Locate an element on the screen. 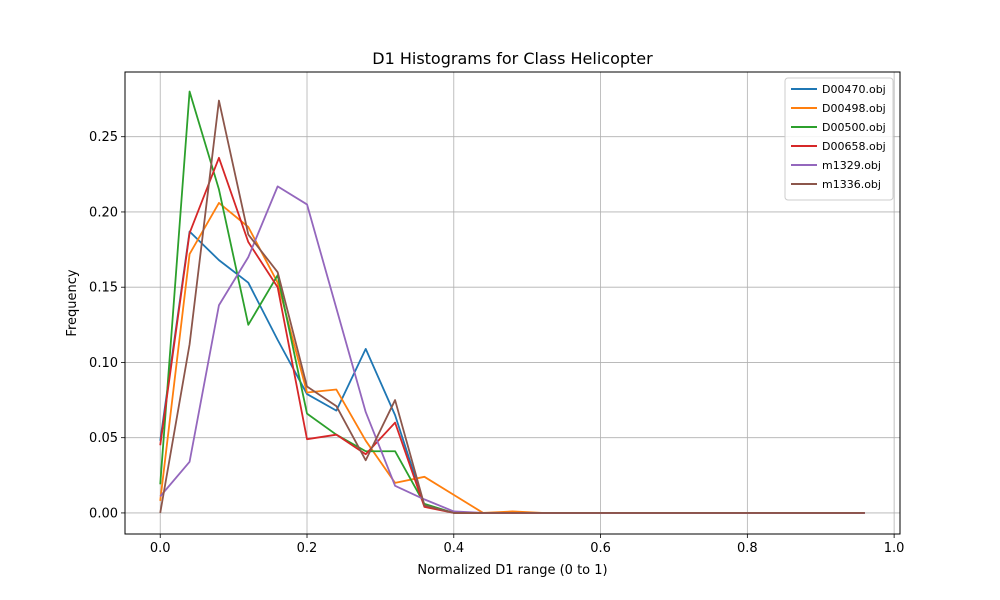 This screenshot has width=1000, height=600. x-tick-label: 0.8 is located at coordinates (747, 548).